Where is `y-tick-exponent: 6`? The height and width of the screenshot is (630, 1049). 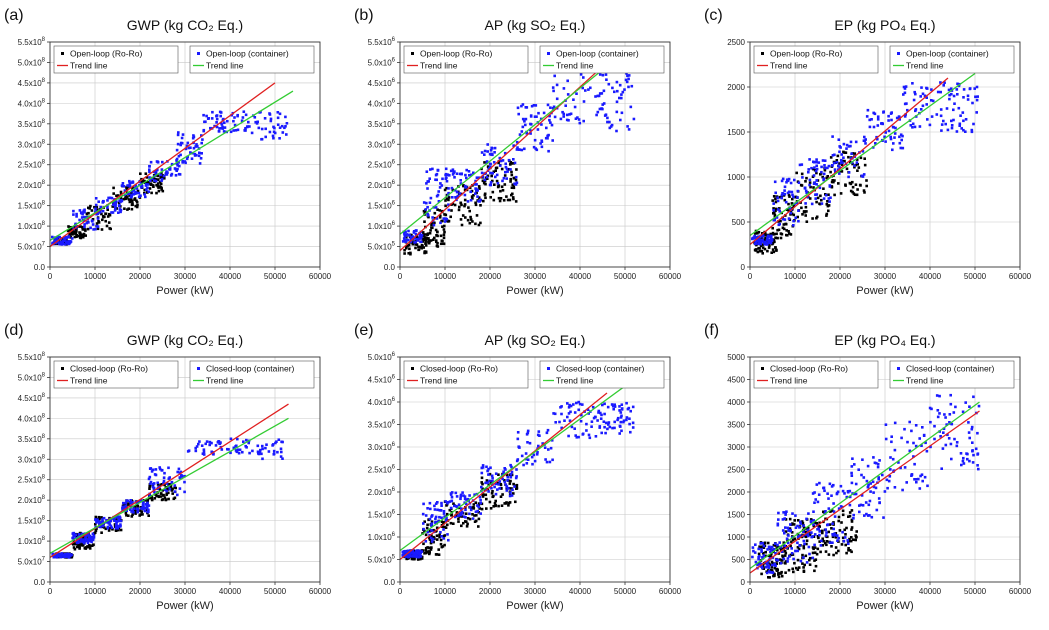 y-tick-exponent: 6 is located at coordinates (394, 101).